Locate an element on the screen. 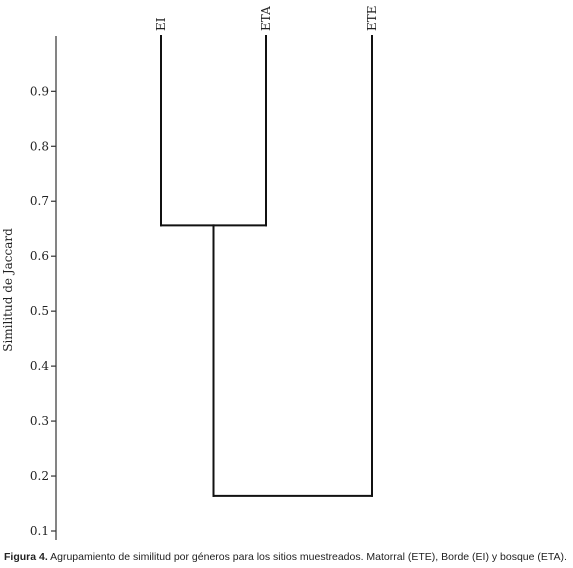 The height and width of the screenshot is (568, 573). y-tick-label: 0.9 is located at coordinates (39, 91).